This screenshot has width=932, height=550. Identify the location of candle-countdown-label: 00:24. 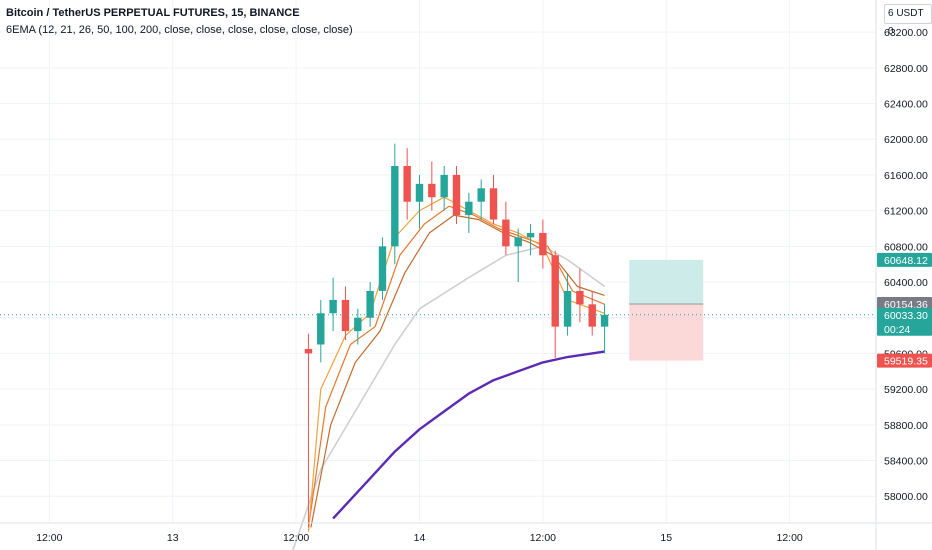
(897, 330).